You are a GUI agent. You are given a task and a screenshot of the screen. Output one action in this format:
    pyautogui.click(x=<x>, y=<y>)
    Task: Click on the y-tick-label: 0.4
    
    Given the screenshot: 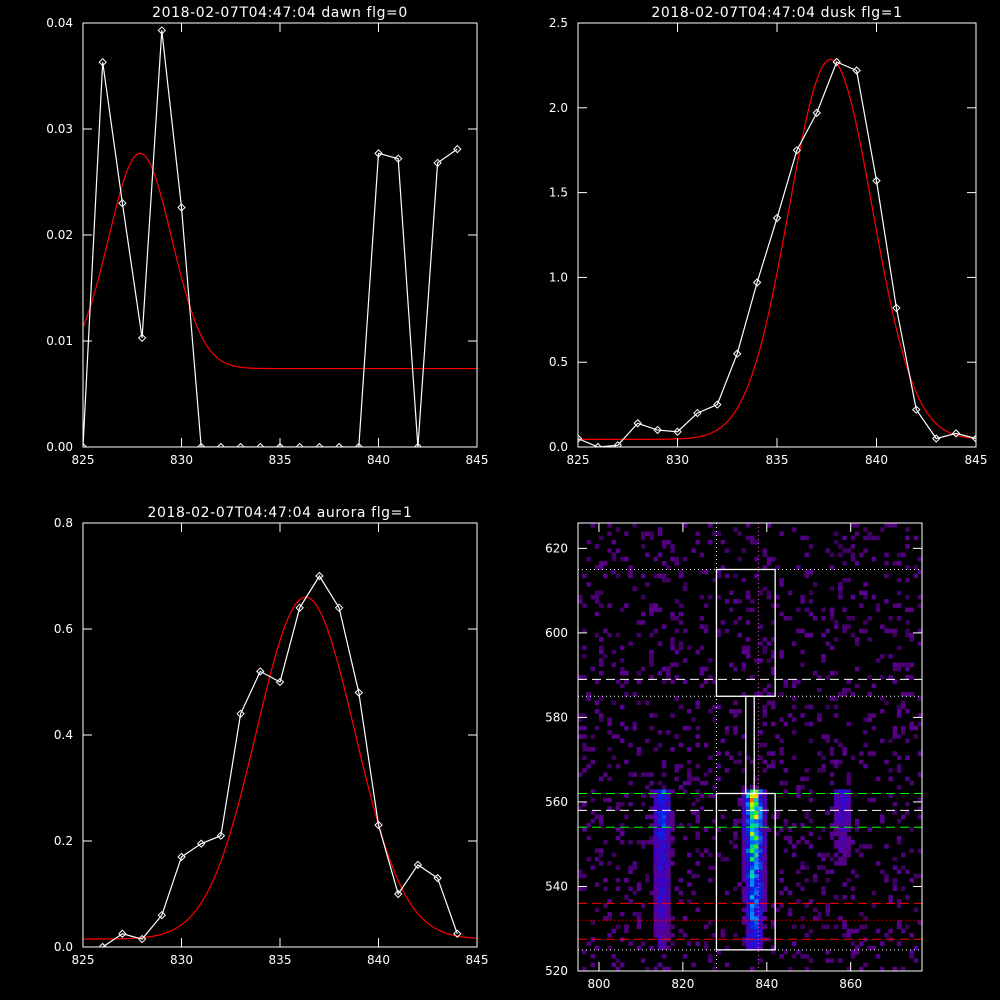 What is the action you would take?
    pyautogui.click(x=63, y=735)
    